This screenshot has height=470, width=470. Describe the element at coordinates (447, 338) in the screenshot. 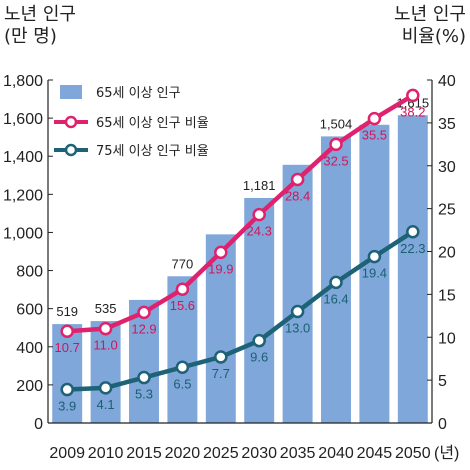

I see `right-tick-label: 10` at that location.